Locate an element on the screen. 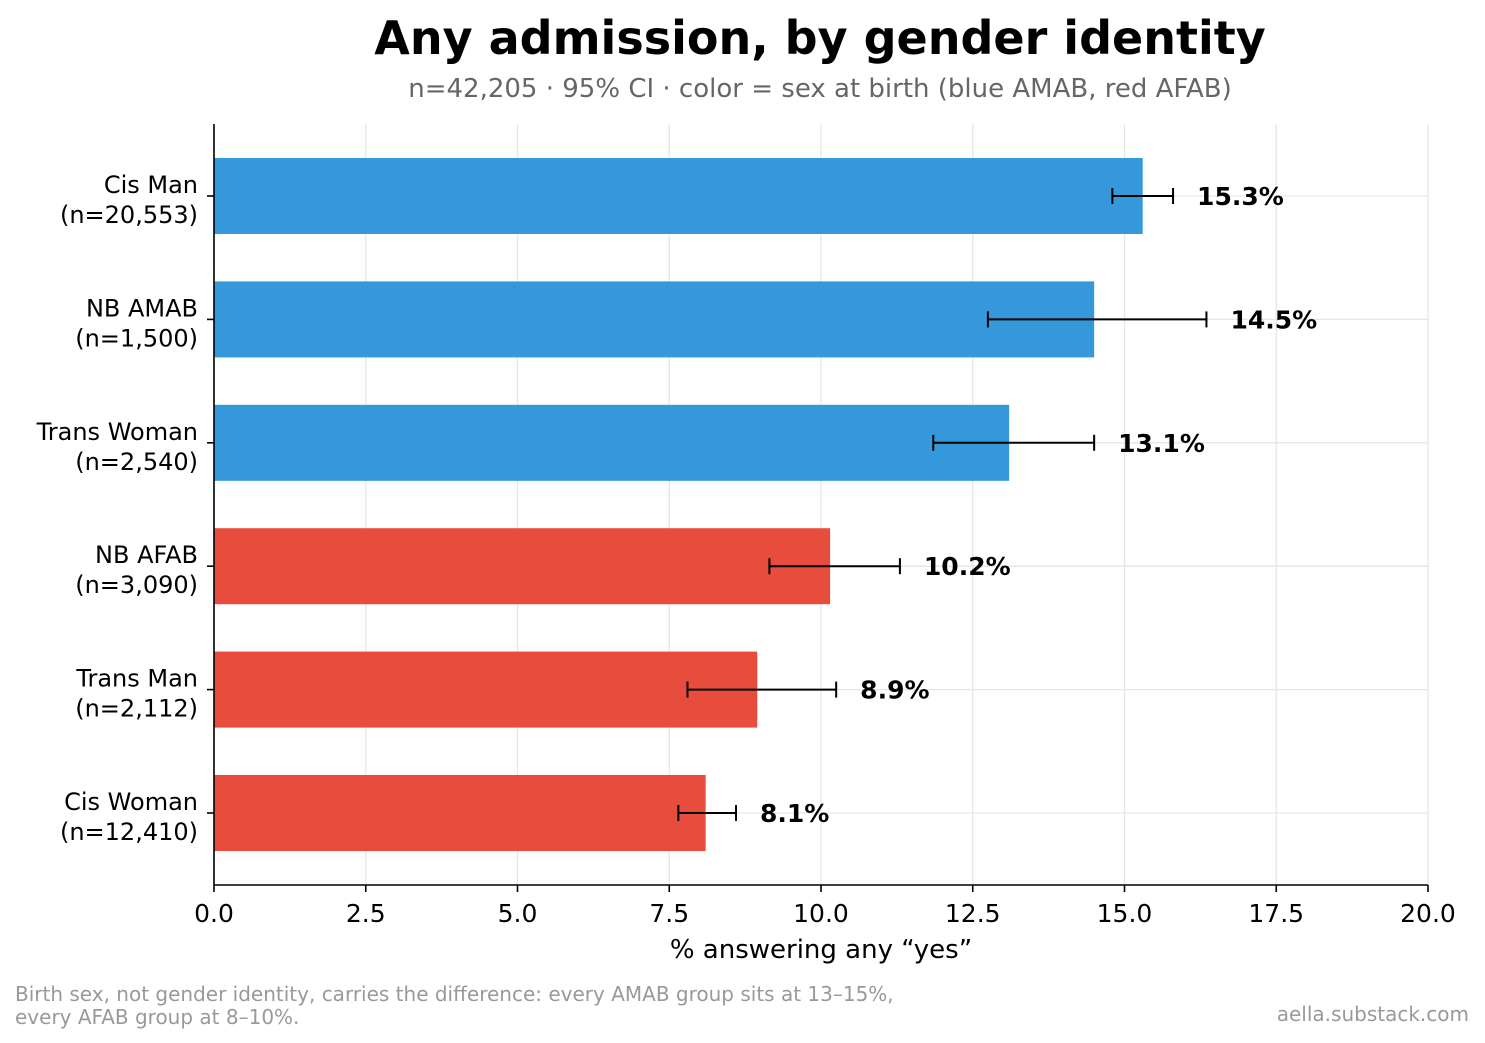 The height and width of the screenshot is (1043, 1485). category-count-label: (n=3,090) is located at coordinates (136, 585).